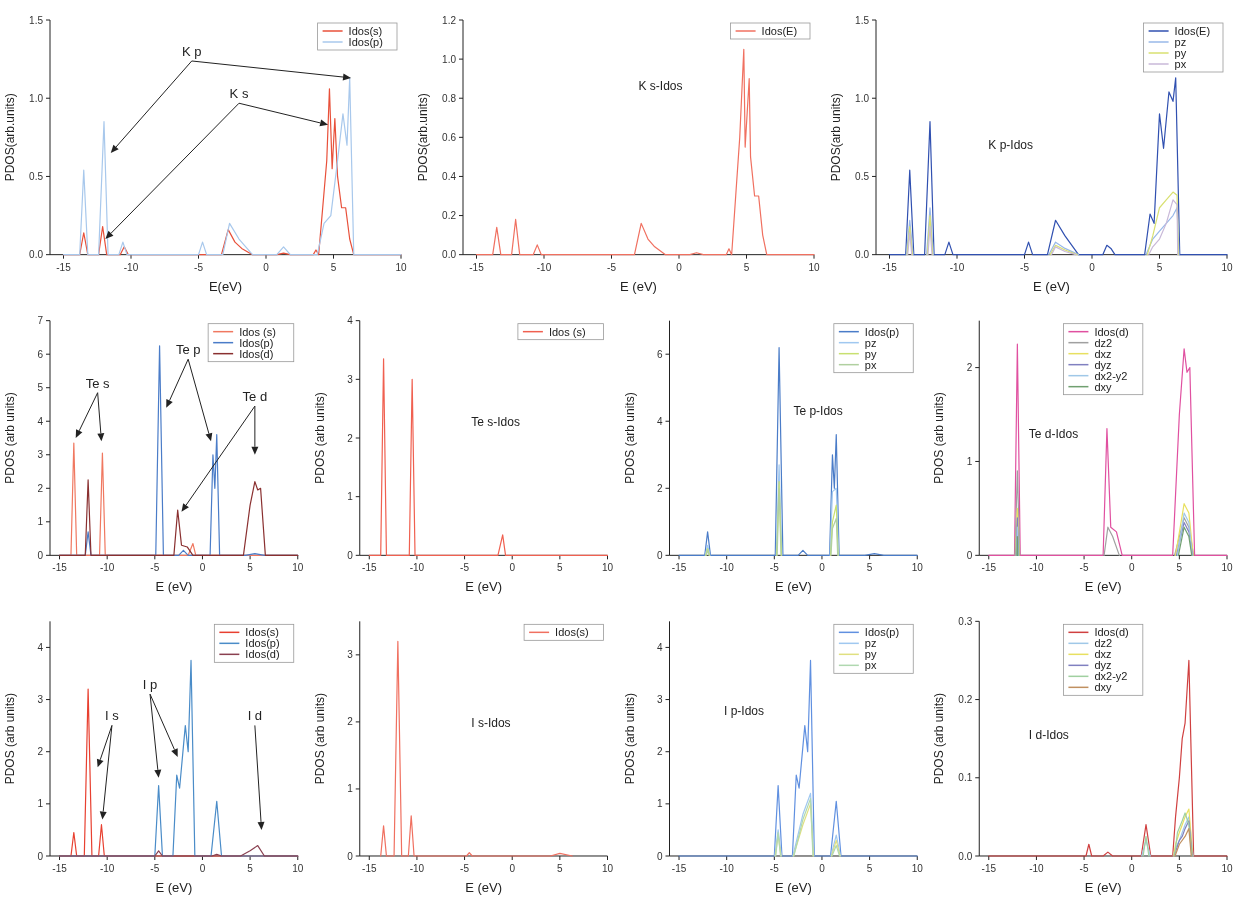 The image size is (1239, 902). Describe the element at coordinates (449, 216) in the screenshot. I see `y-tick-label: 0.2` at that location.